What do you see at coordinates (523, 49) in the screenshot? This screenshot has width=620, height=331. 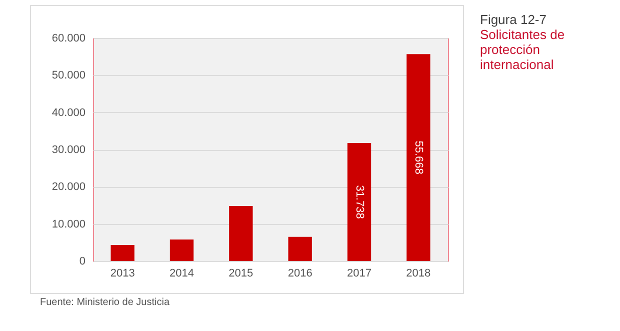 I see `text: Solicitantes de protección internacional` at bounding box center [523, 49].